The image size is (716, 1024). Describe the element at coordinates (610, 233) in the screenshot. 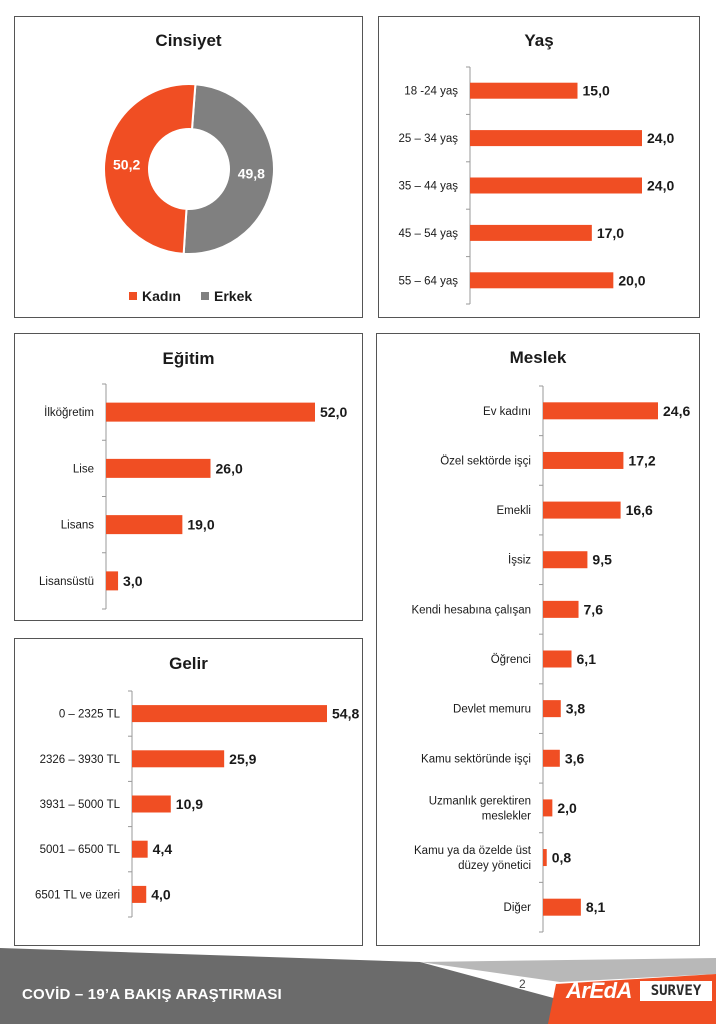

I see `data-label: 17,0` at that location.